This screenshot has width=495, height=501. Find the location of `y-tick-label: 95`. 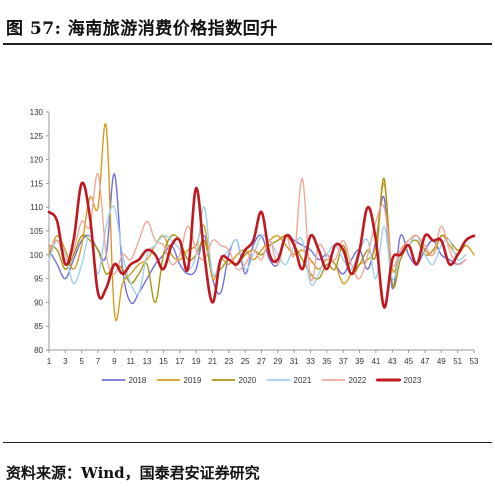

y-tick-label: 95 is located at coordinates (38, 279).